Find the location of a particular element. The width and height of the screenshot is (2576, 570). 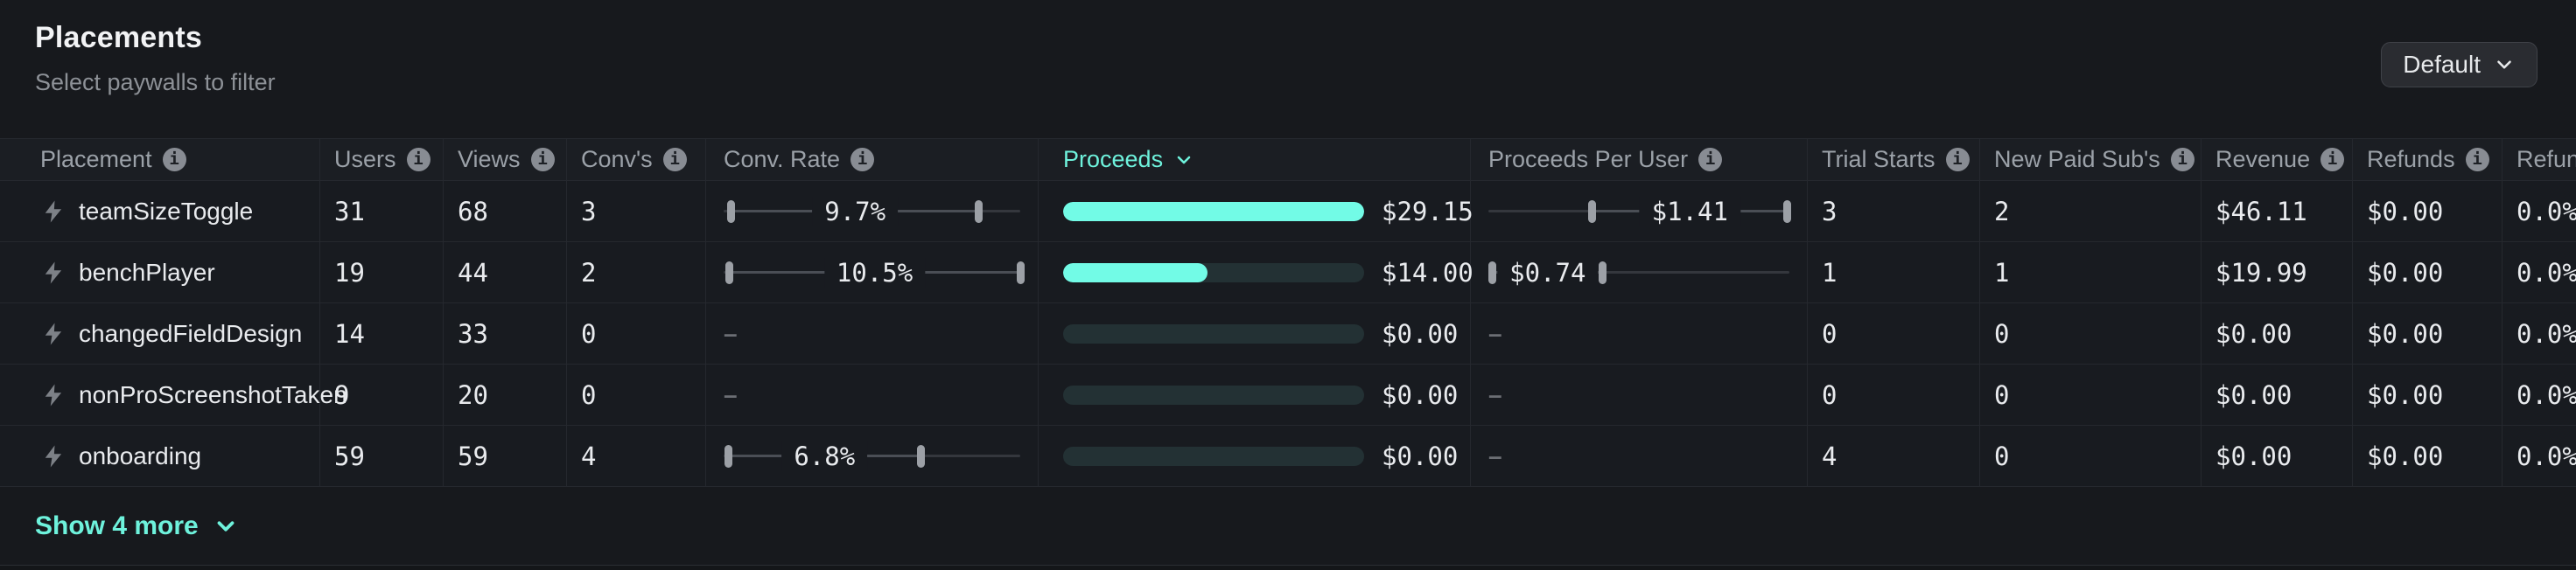

column-header-trial_starts: Trial Starts i is located at coordinates (1894, 159).